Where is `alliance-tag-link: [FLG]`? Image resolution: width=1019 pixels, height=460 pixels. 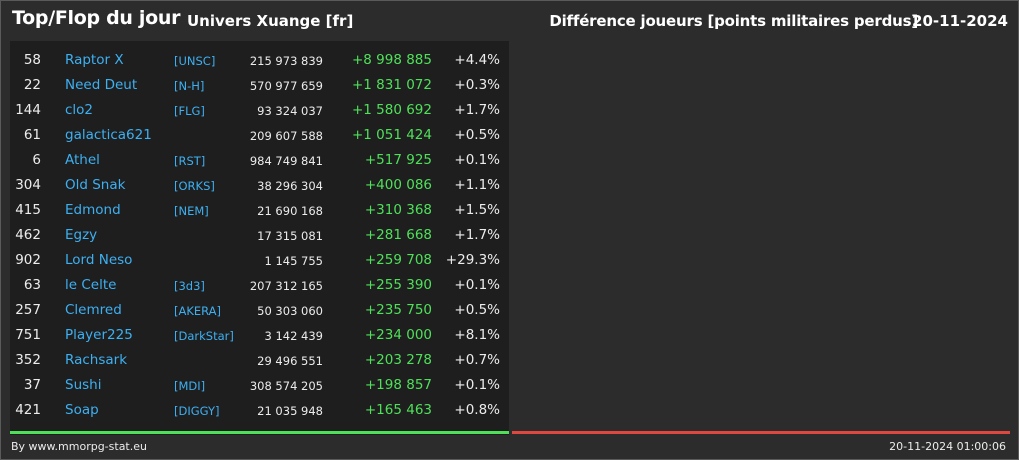
alliance-tag-link: [FLG] is located at coordinates (189, 111).